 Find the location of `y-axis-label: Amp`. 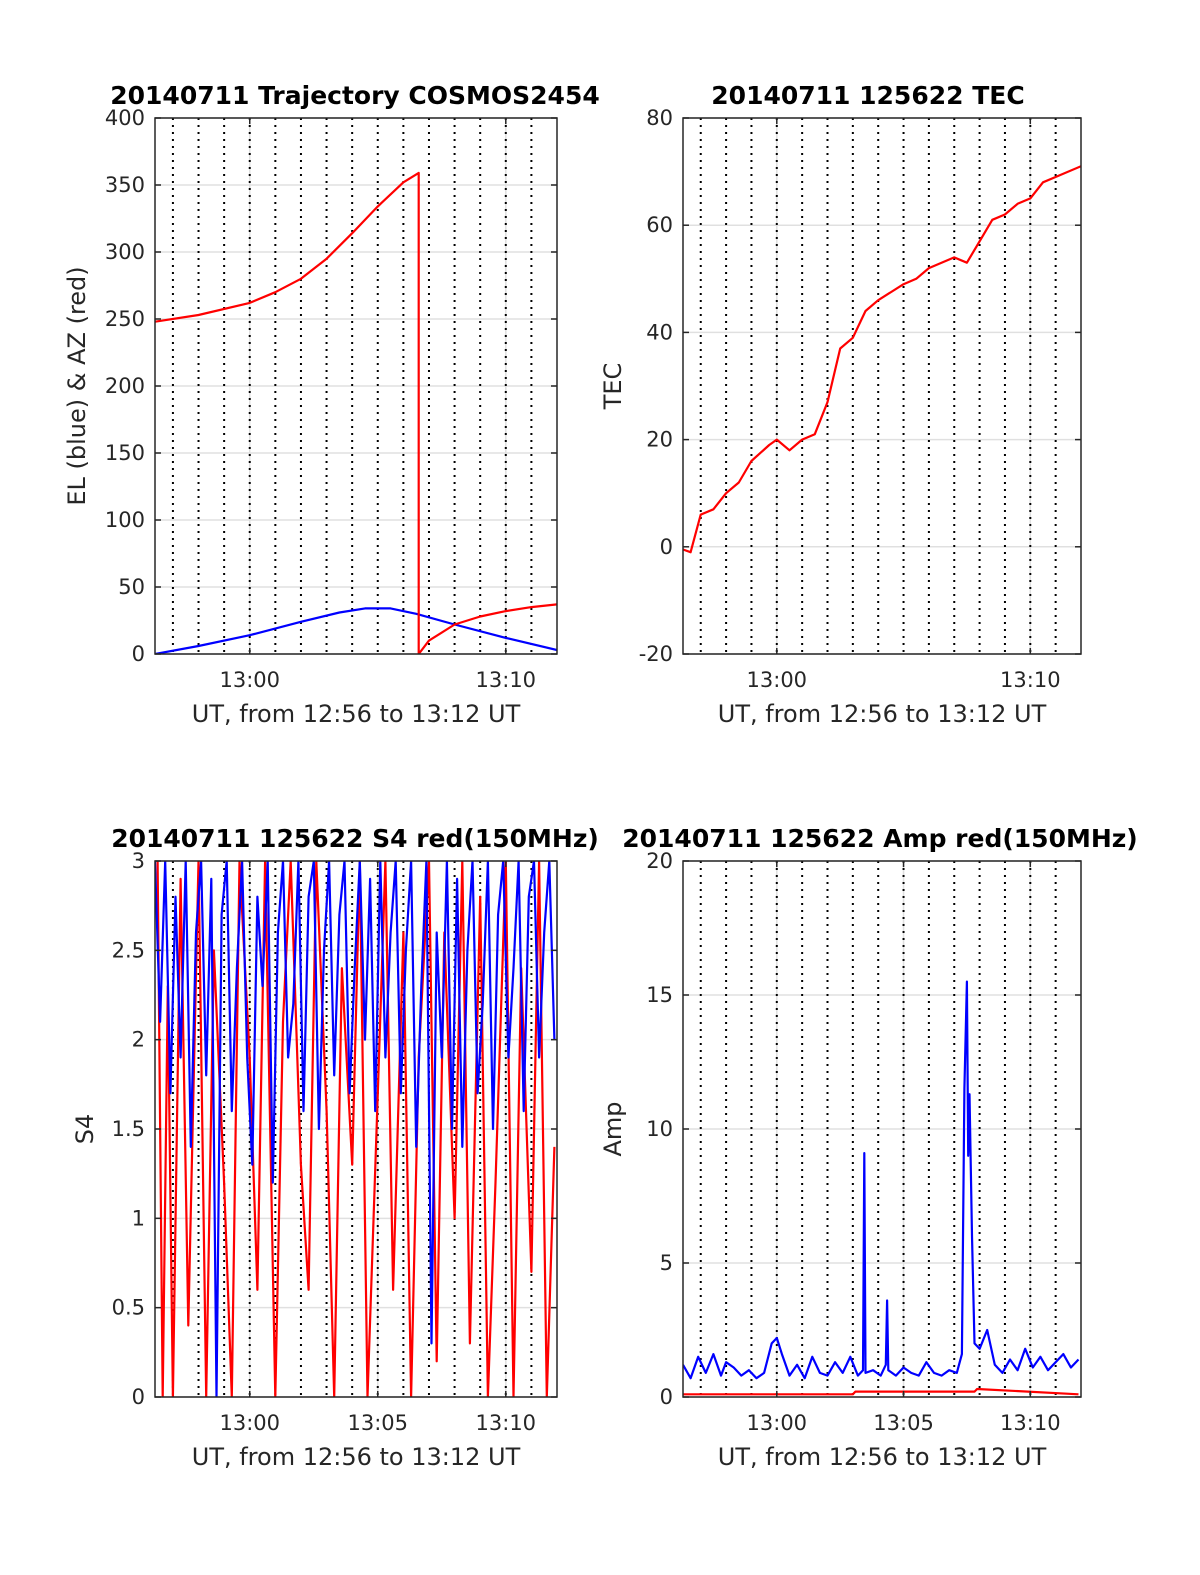

y-axis-label: Amp is located at coordinates (613, 1128).